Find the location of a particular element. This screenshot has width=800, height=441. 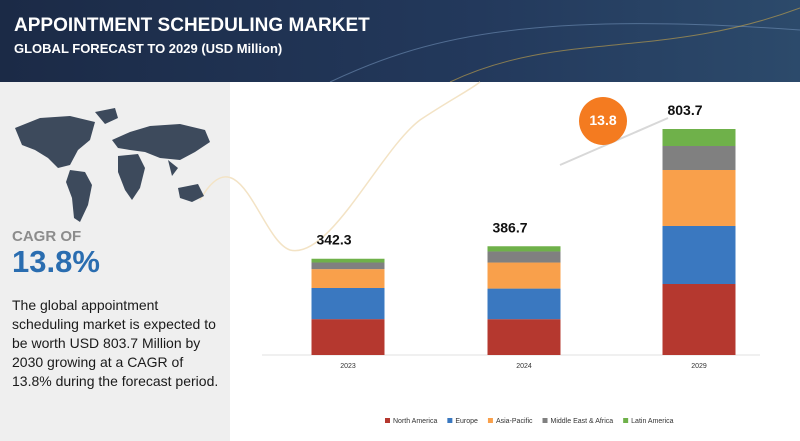

cagr-badge is located at coordinates (603, 121).